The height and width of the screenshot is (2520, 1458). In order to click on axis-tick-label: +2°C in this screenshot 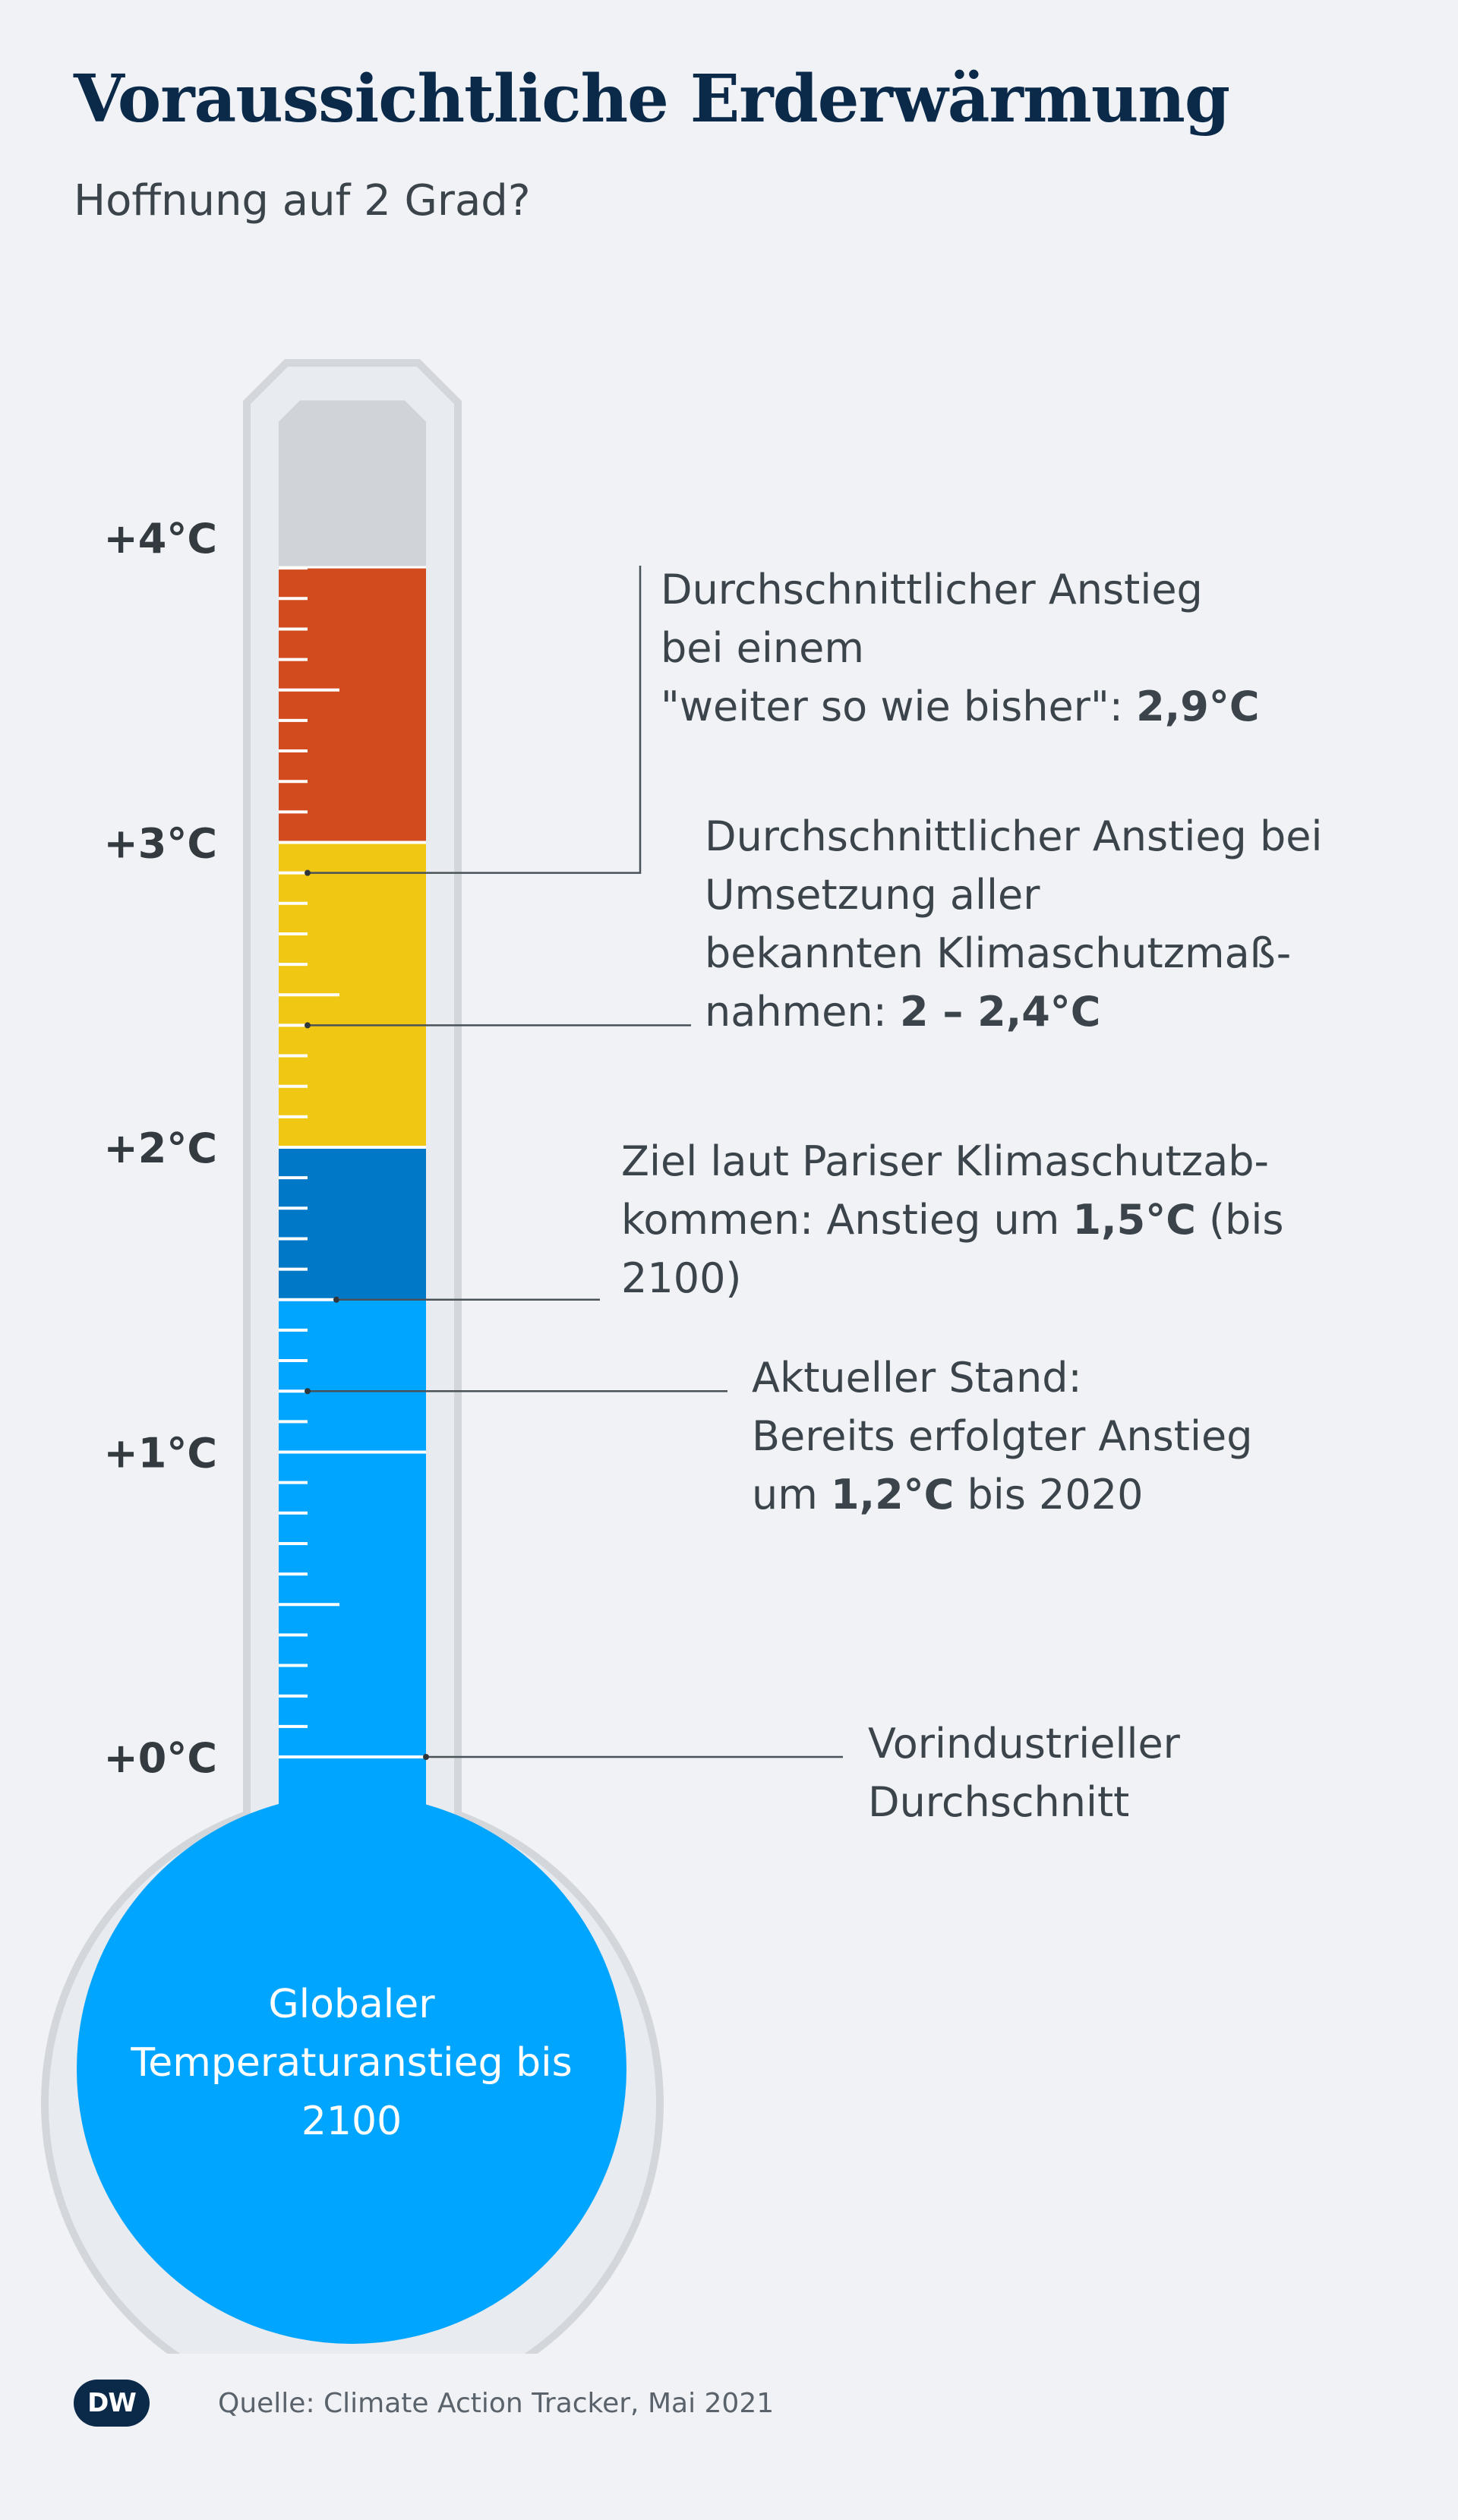, I will do `click(160, 1148)`.